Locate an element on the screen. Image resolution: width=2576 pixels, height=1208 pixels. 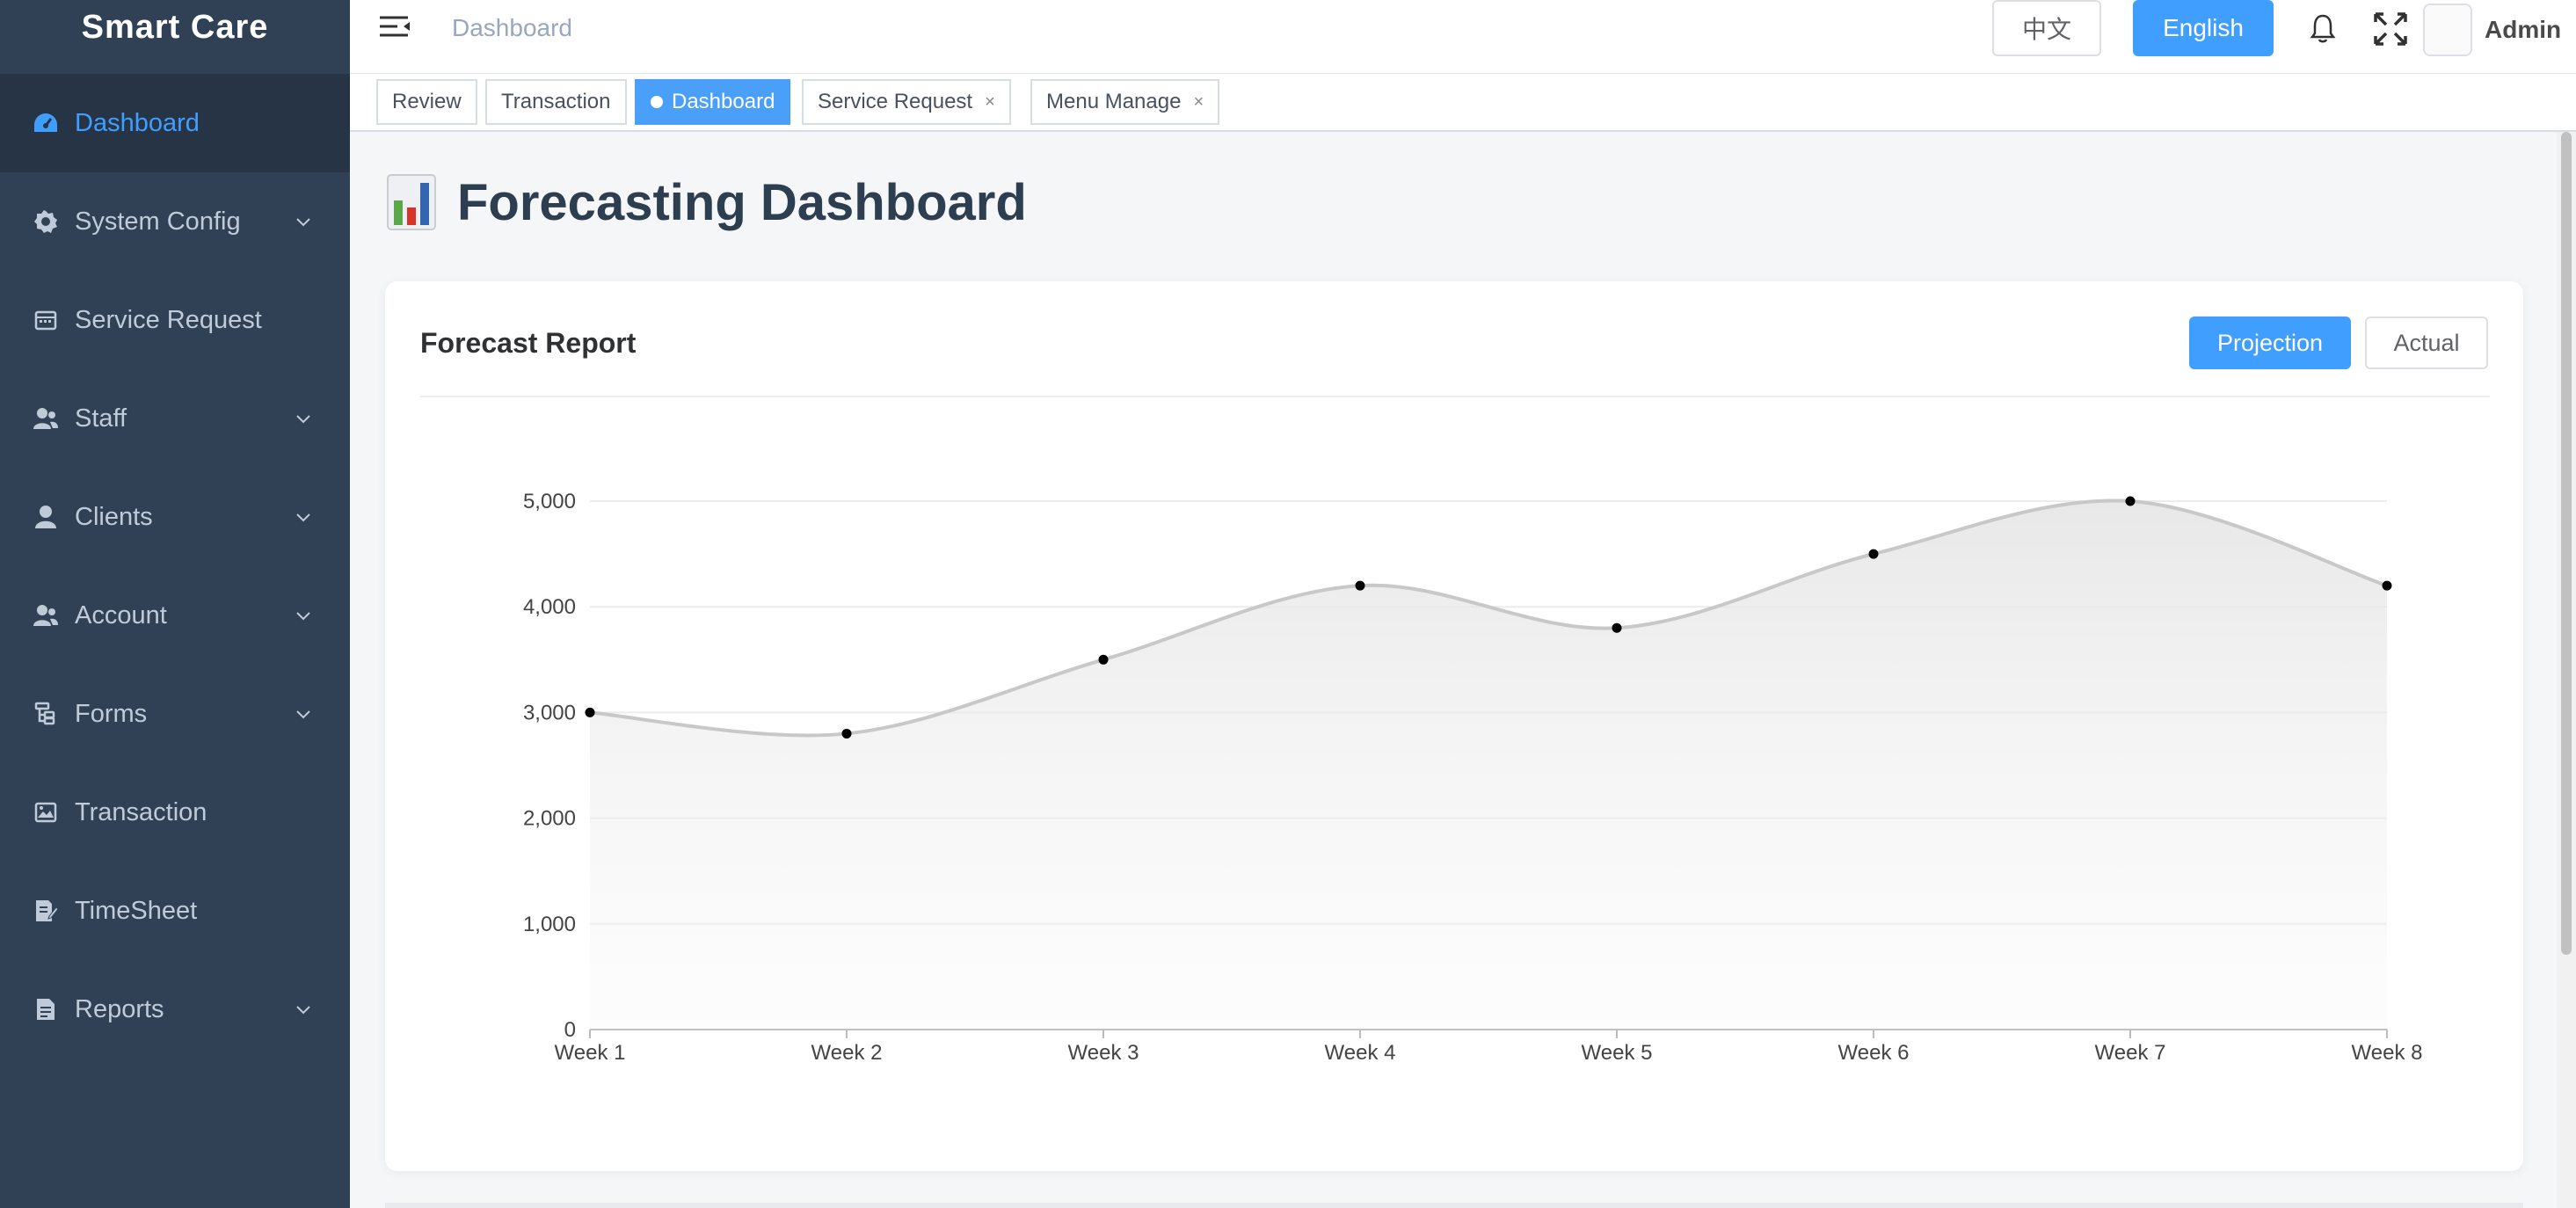
sidebar-item-label: Forms is located at coordinates (111, 713).